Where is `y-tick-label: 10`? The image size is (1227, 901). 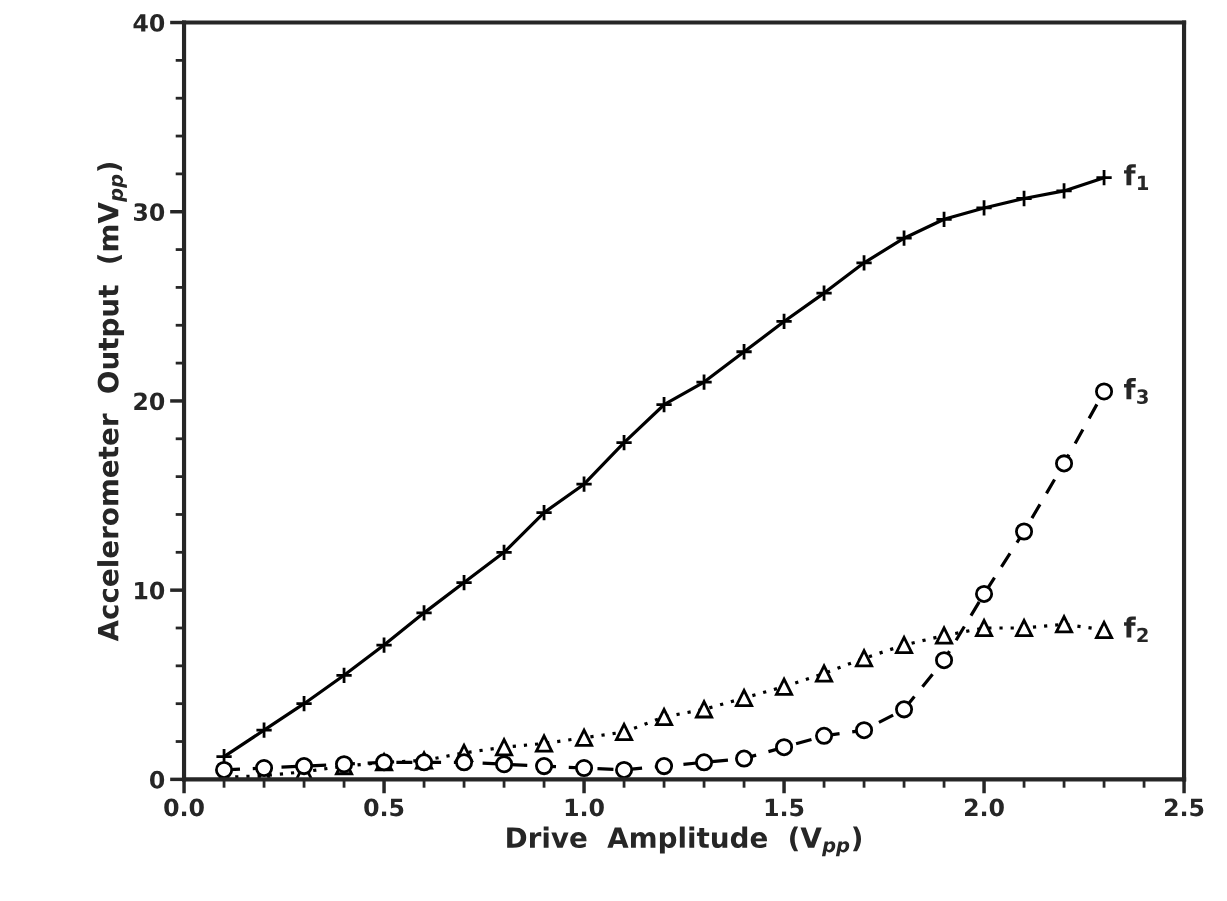
y-tick-label: 10 is located at coordinates (150, 590).